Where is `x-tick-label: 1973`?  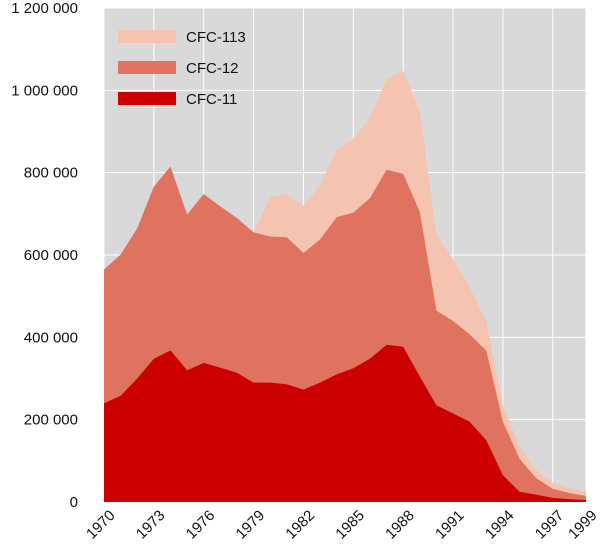
x-tick-label: 1973 is located at coordinates (151, 525).